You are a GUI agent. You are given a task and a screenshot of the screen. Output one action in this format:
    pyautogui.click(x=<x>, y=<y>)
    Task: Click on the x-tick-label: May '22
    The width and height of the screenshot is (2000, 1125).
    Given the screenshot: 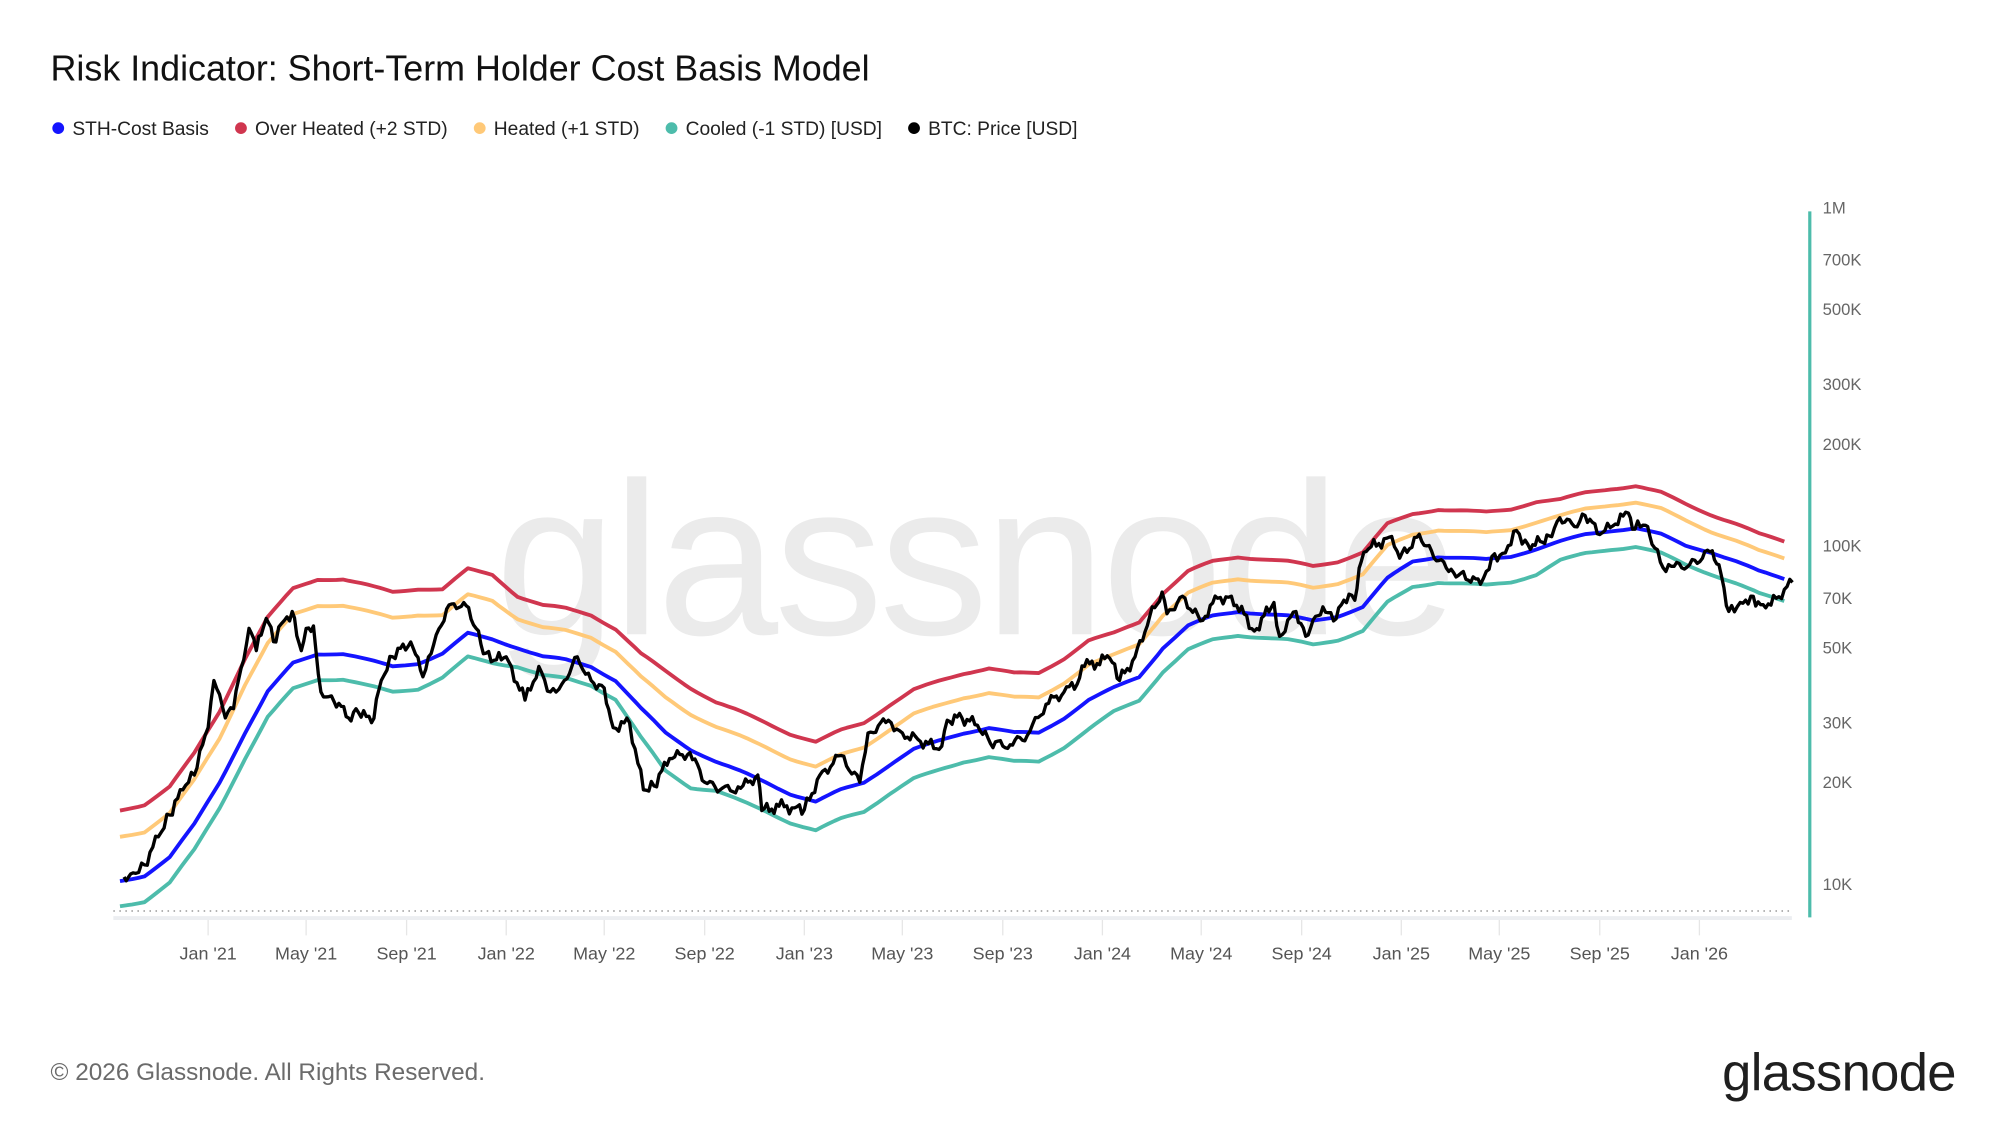 What is the action you would take?
    pyautogui.click(x=604, y=954)
    